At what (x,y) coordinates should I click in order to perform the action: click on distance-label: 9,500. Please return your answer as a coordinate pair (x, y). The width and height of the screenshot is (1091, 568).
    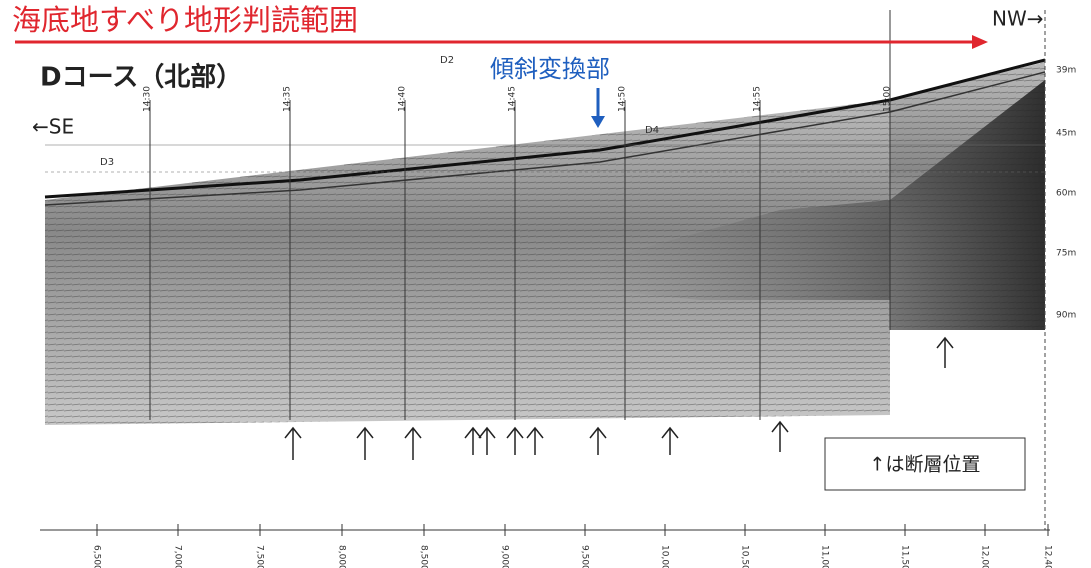
    Looking at the image, I should click on (585, 556).